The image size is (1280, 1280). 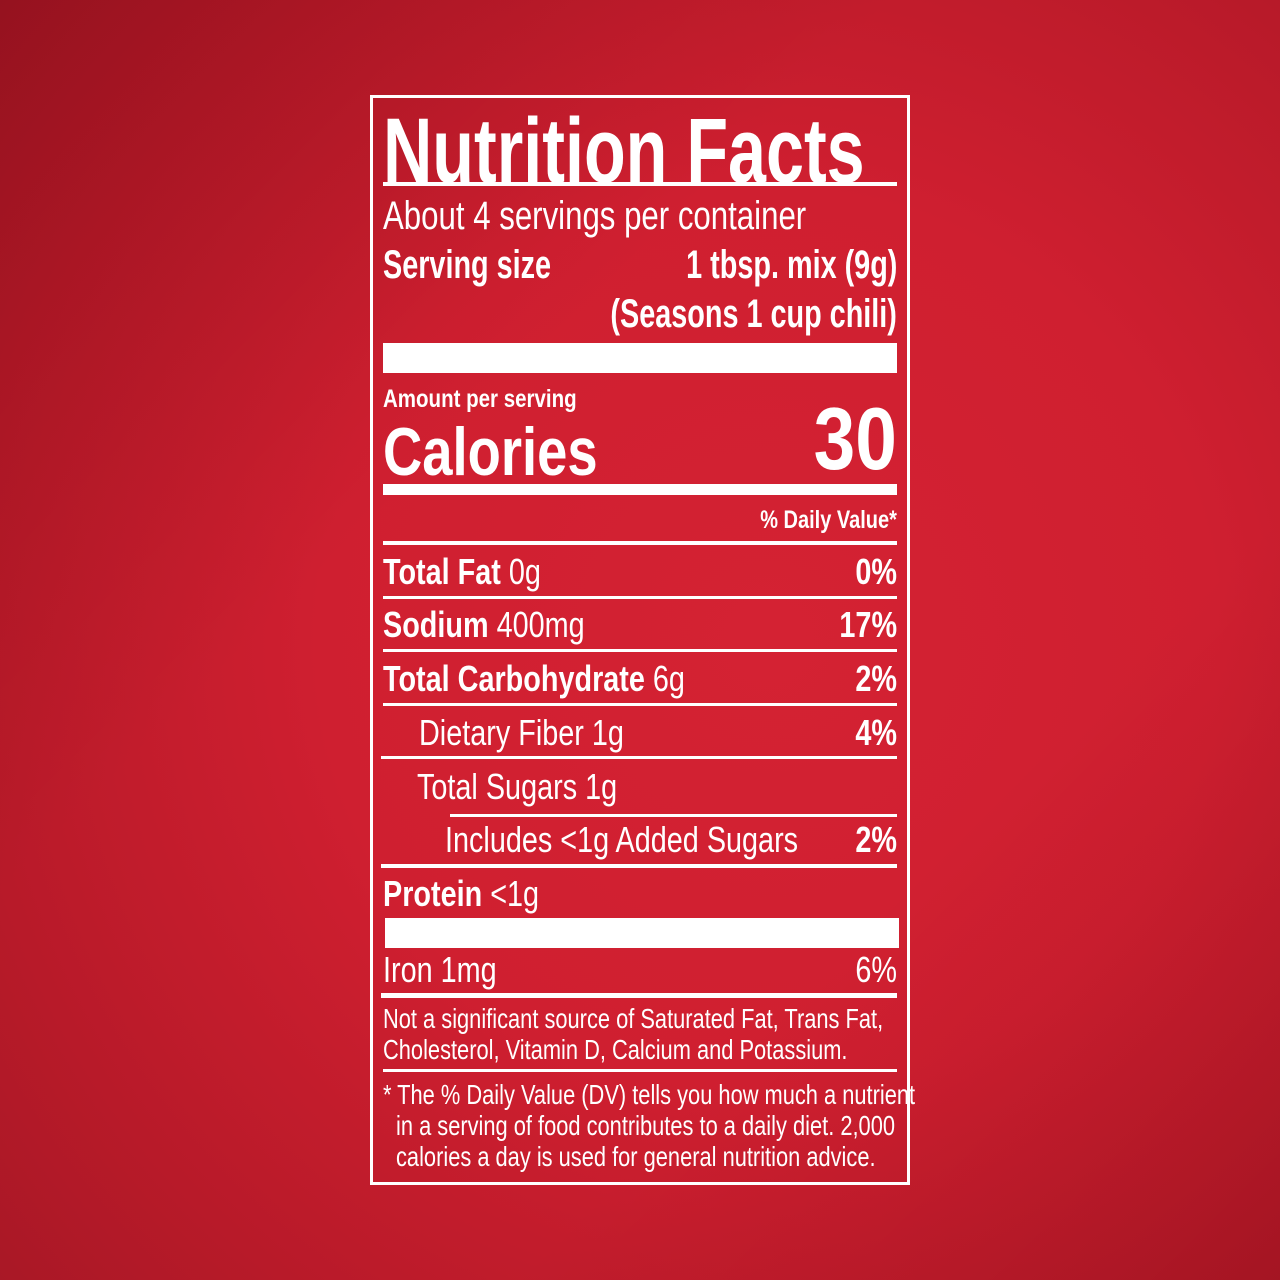 What do you see at coordinates (876, 732) in the screenshot?
I see `nutrient-dv: 4%` at bounding box center [876, 732].